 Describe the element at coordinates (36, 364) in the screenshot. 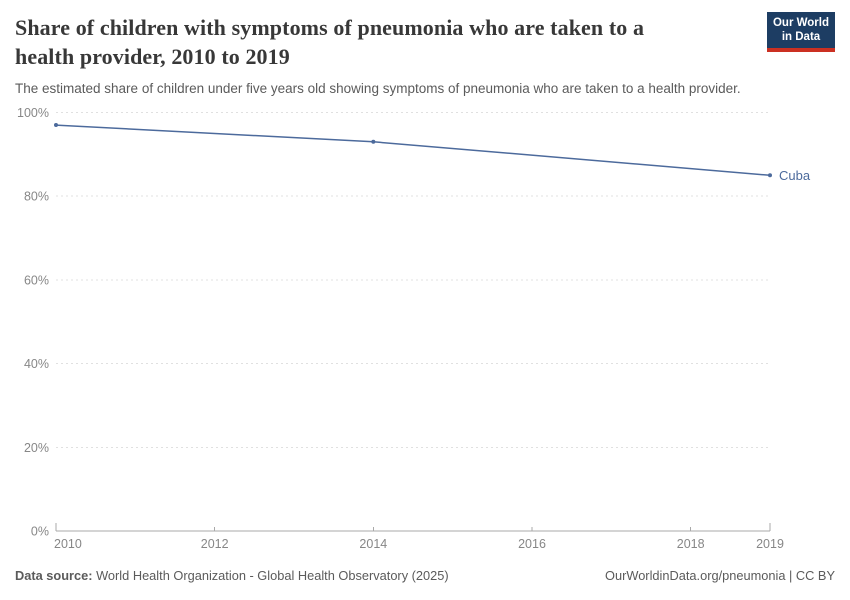

I see `y-tick-label: 40%` at that location.